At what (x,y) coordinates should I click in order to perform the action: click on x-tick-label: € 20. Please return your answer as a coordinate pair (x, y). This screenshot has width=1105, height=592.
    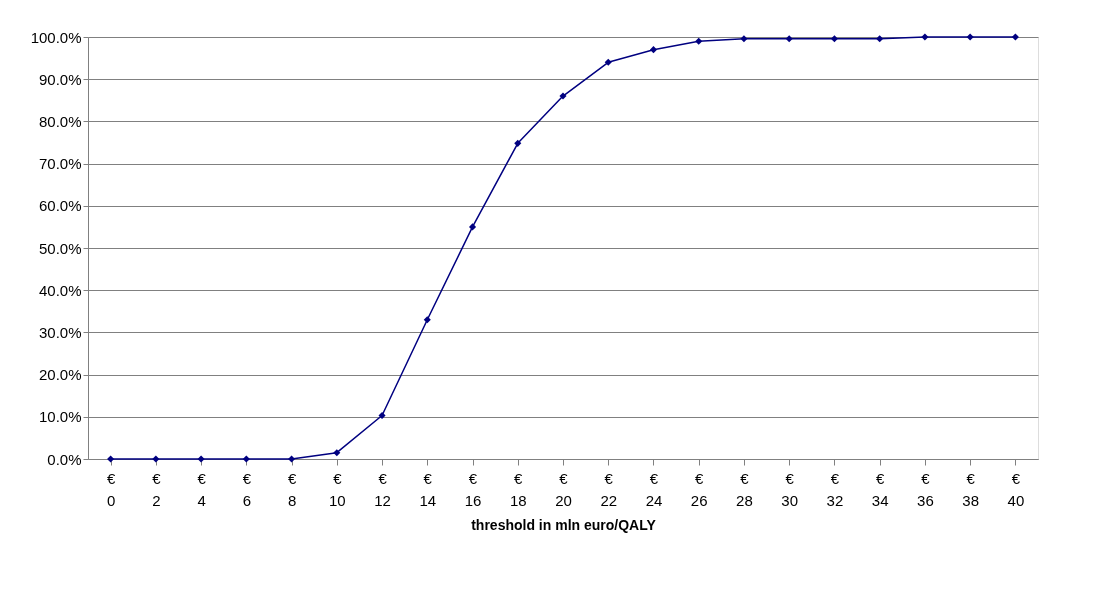
    Looking at the image, I should click on (563, 489).